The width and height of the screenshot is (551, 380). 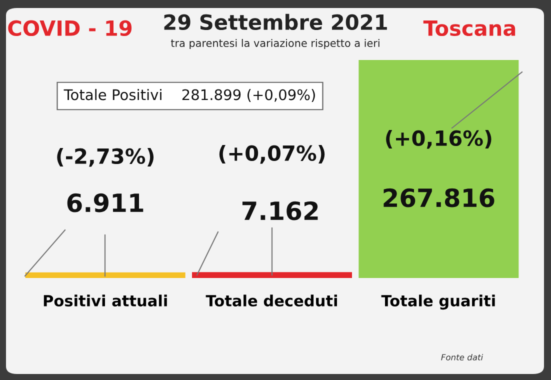 I want to click on annotation: (+0,16%), so click(x=439, y=139).